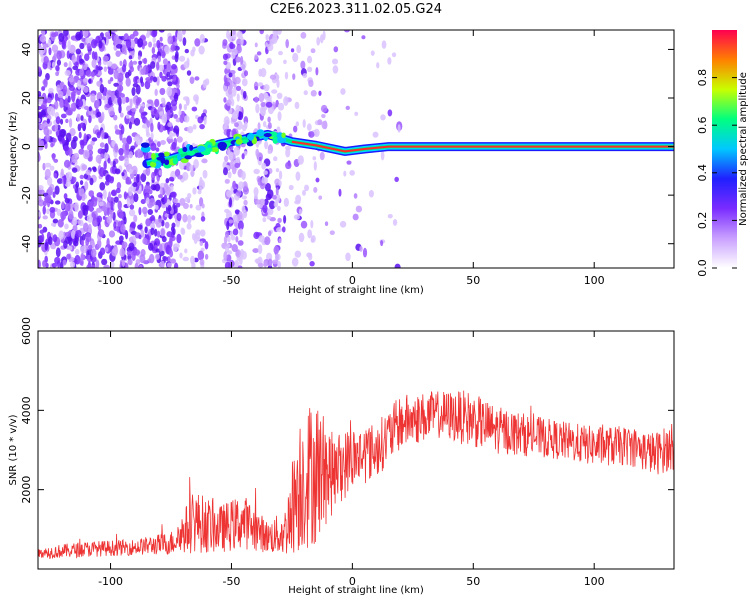 This screenshot has width=750, height=600. What do you see at coordinates (356, 9) in the screenshot?
I see `chart-title: C2E6.2023.311.02.05.G24` at bounding box center [356, 9].